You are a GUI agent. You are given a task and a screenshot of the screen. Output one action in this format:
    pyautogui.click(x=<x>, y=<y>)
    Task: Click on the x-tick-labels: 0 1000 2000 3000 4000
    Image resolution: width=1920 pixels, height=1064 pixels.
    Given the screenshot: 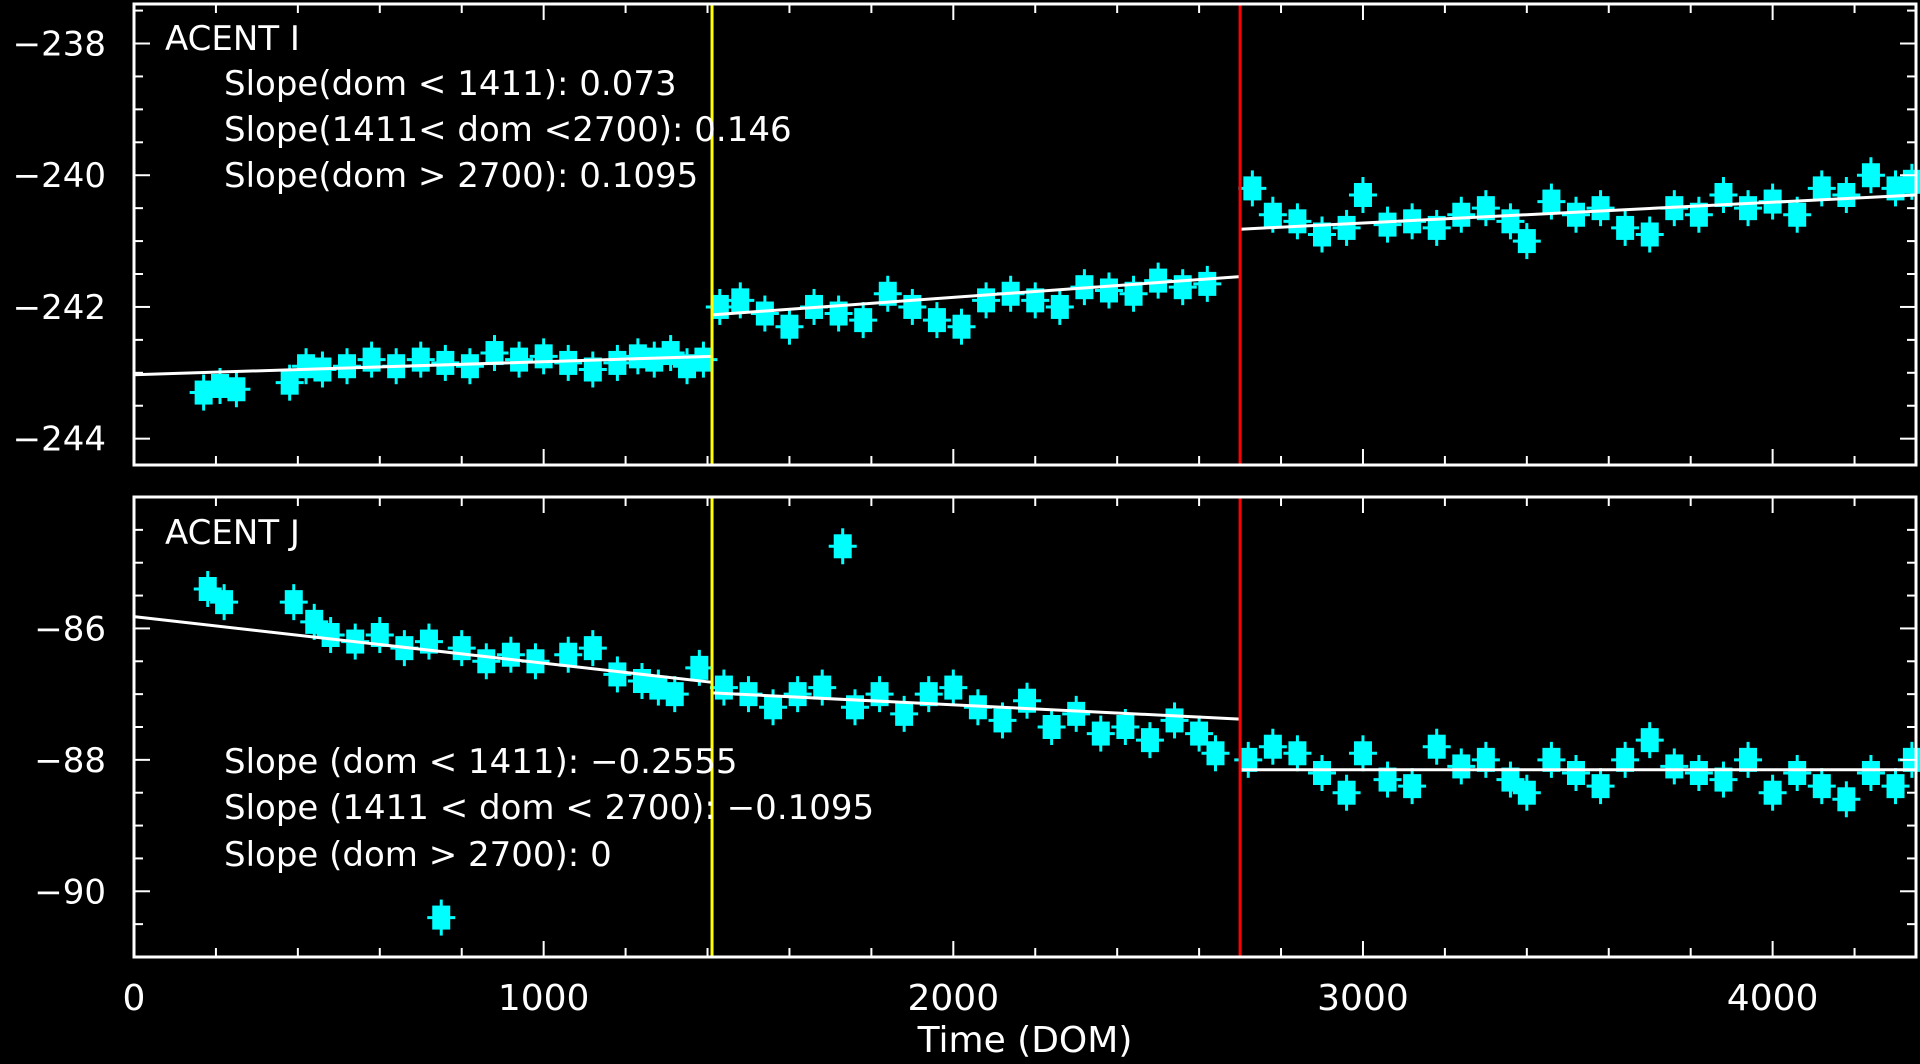 What is the action you would take?
    pyautogui.click(x=971, y=998)
    